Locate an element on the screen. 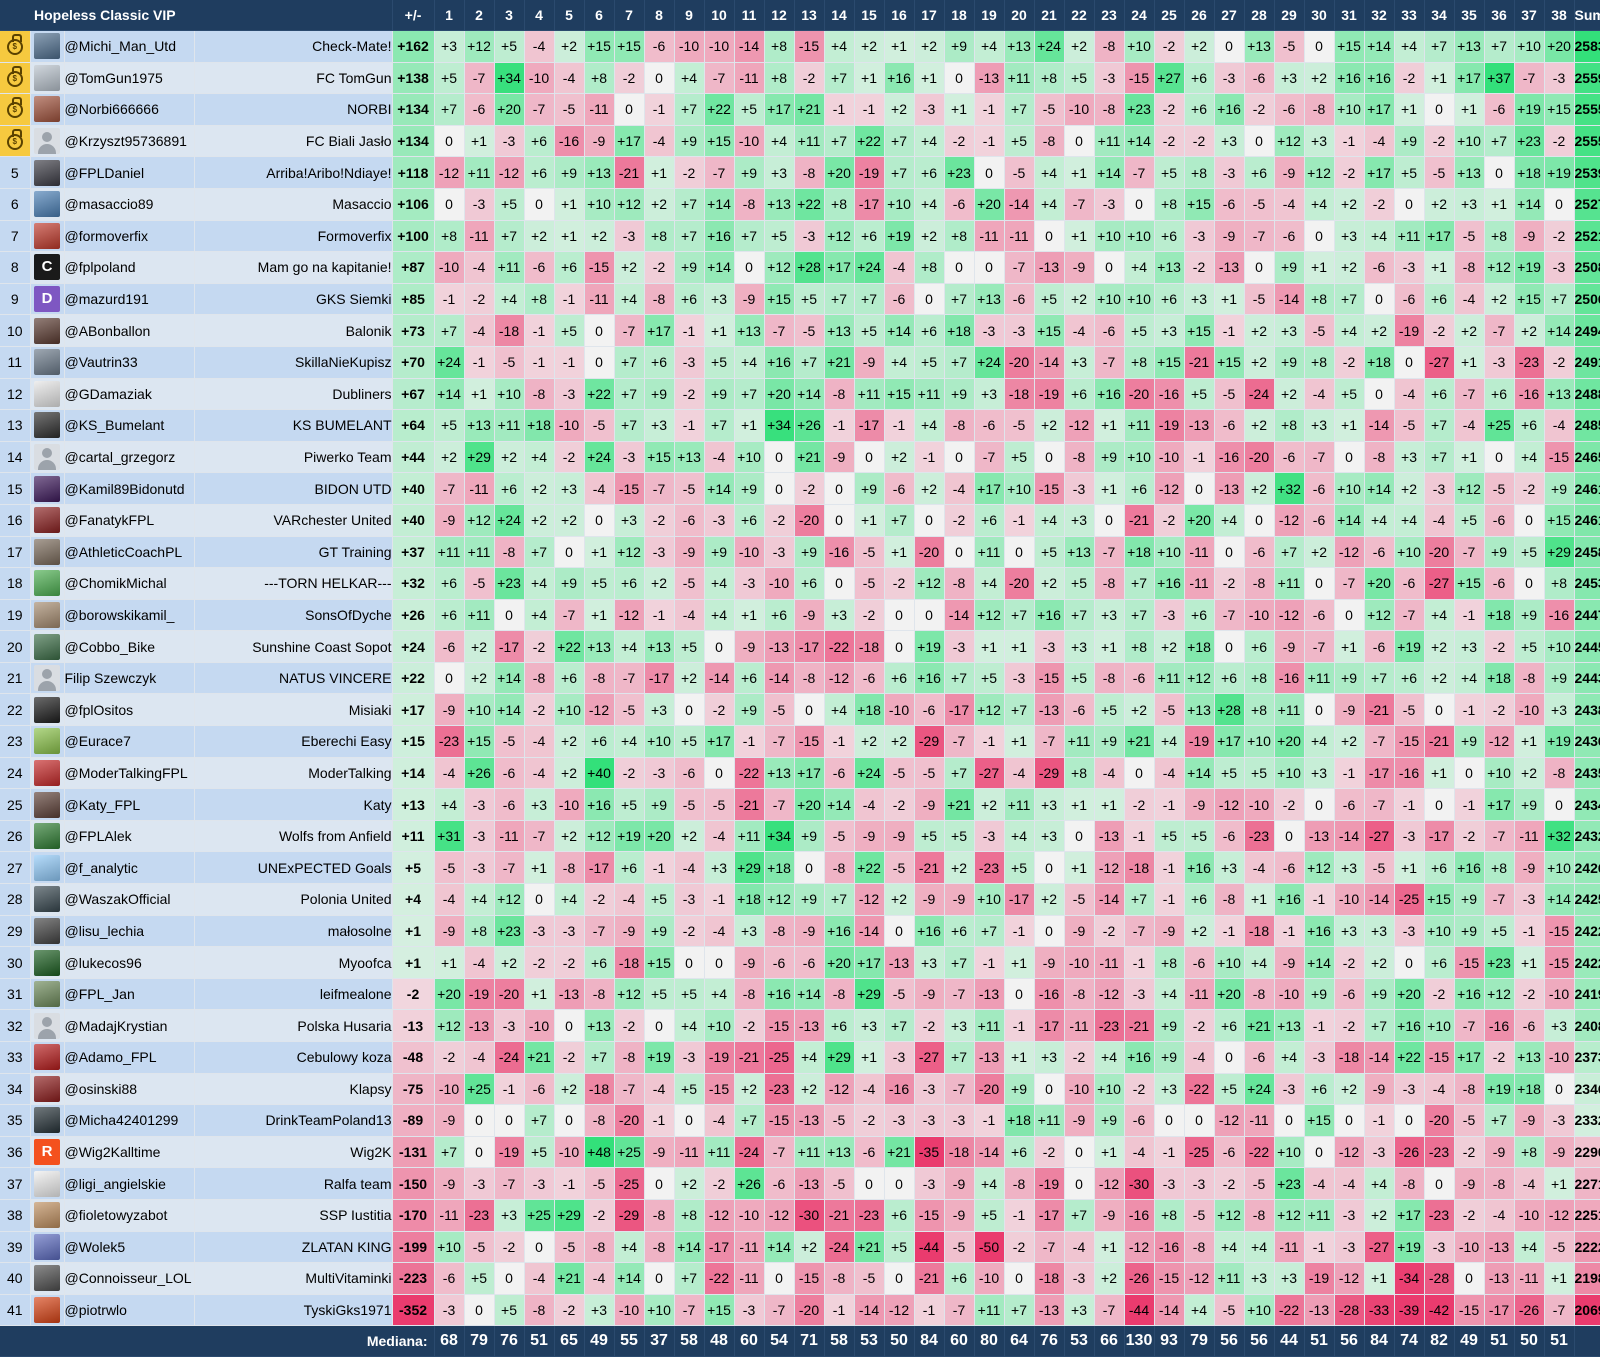 Image resolution: width=1600 pixels, height=1357 pixels. username: @lisu_lechia is located at coordinates (129, 931).